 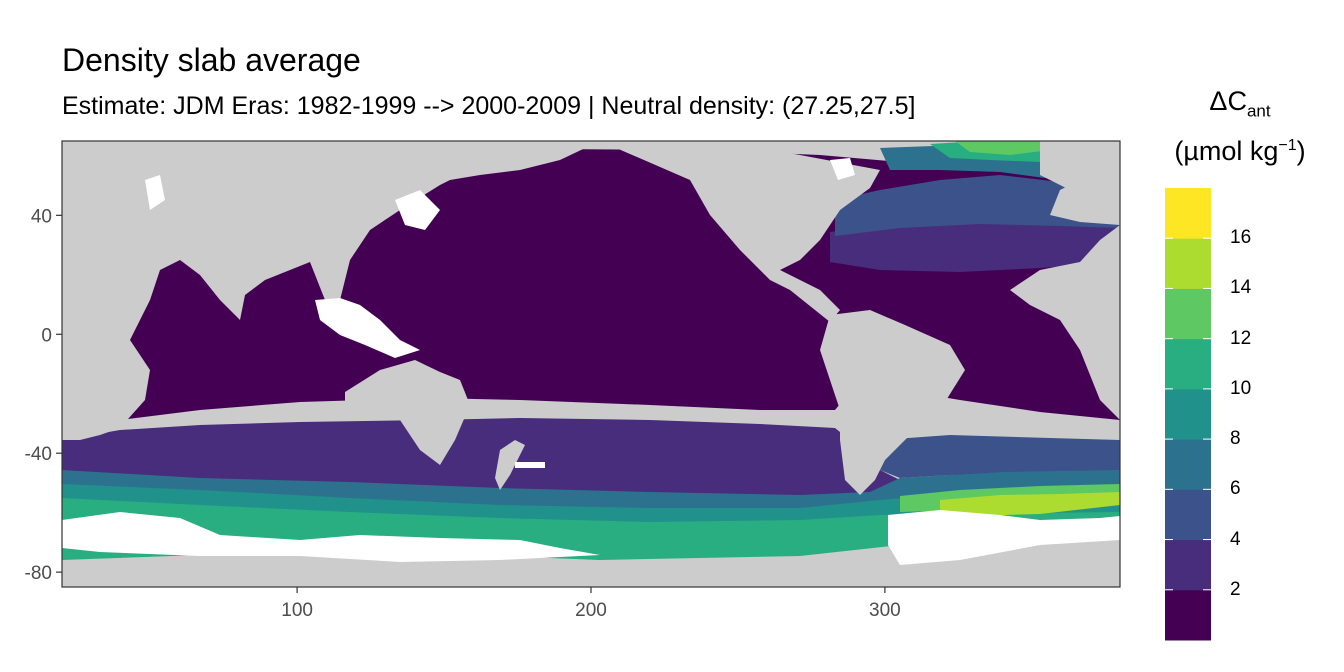 What do you see at coordinates (1030, 504) in the screenshot?
I see `south-atlantic-peak` at bounding box center [1030, 504].